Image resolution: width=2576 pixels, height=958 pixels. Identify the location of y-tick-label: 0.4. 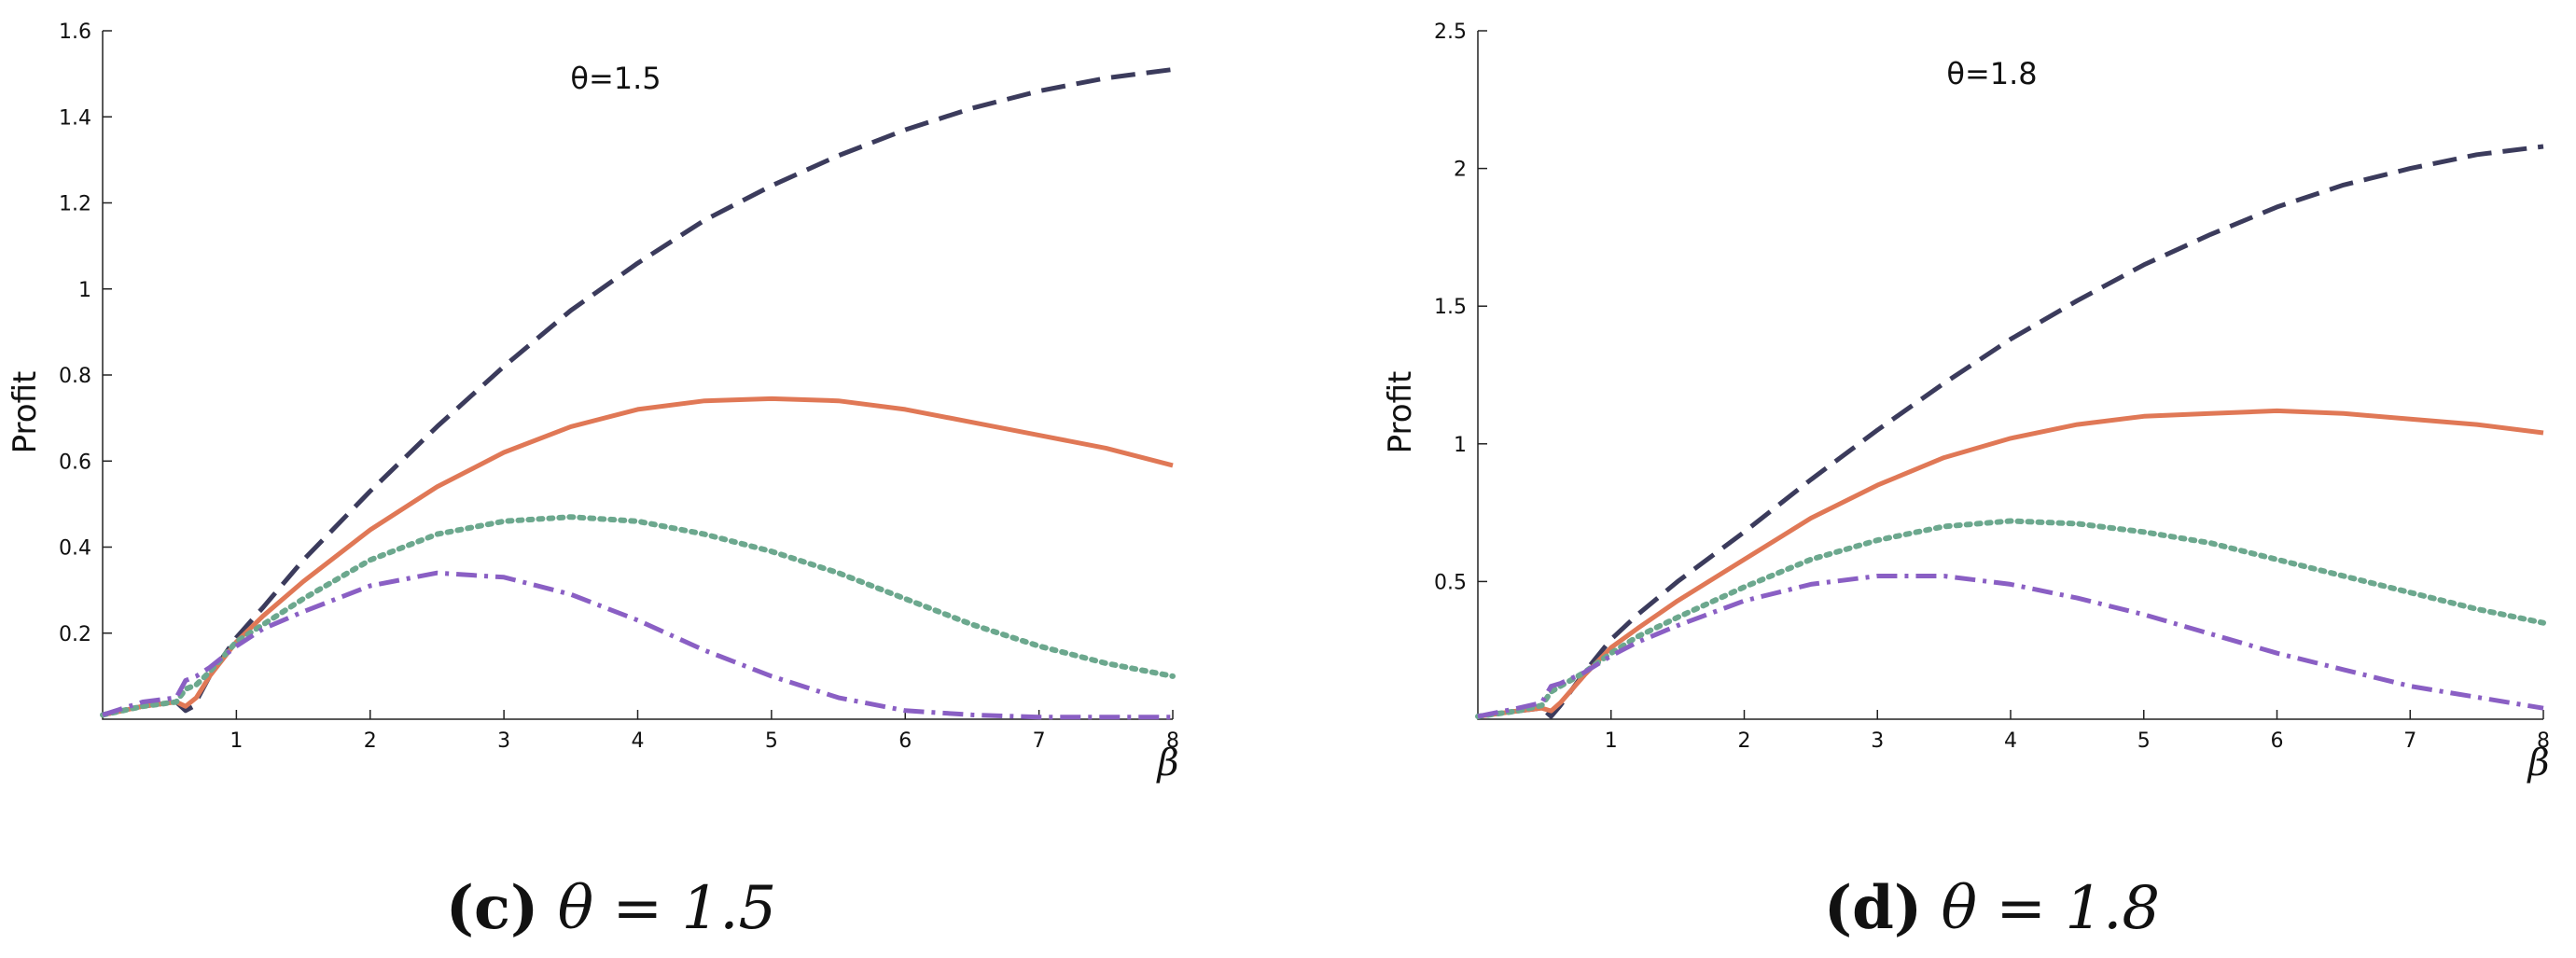
(75, 549).